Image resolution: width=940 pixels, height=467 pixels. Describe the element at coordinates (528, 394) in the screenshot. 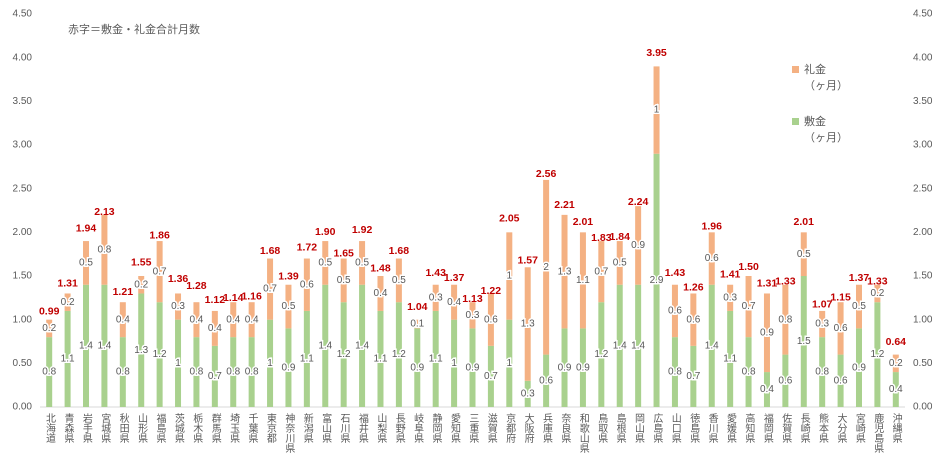

I see `value-label: 0.3` at that location.